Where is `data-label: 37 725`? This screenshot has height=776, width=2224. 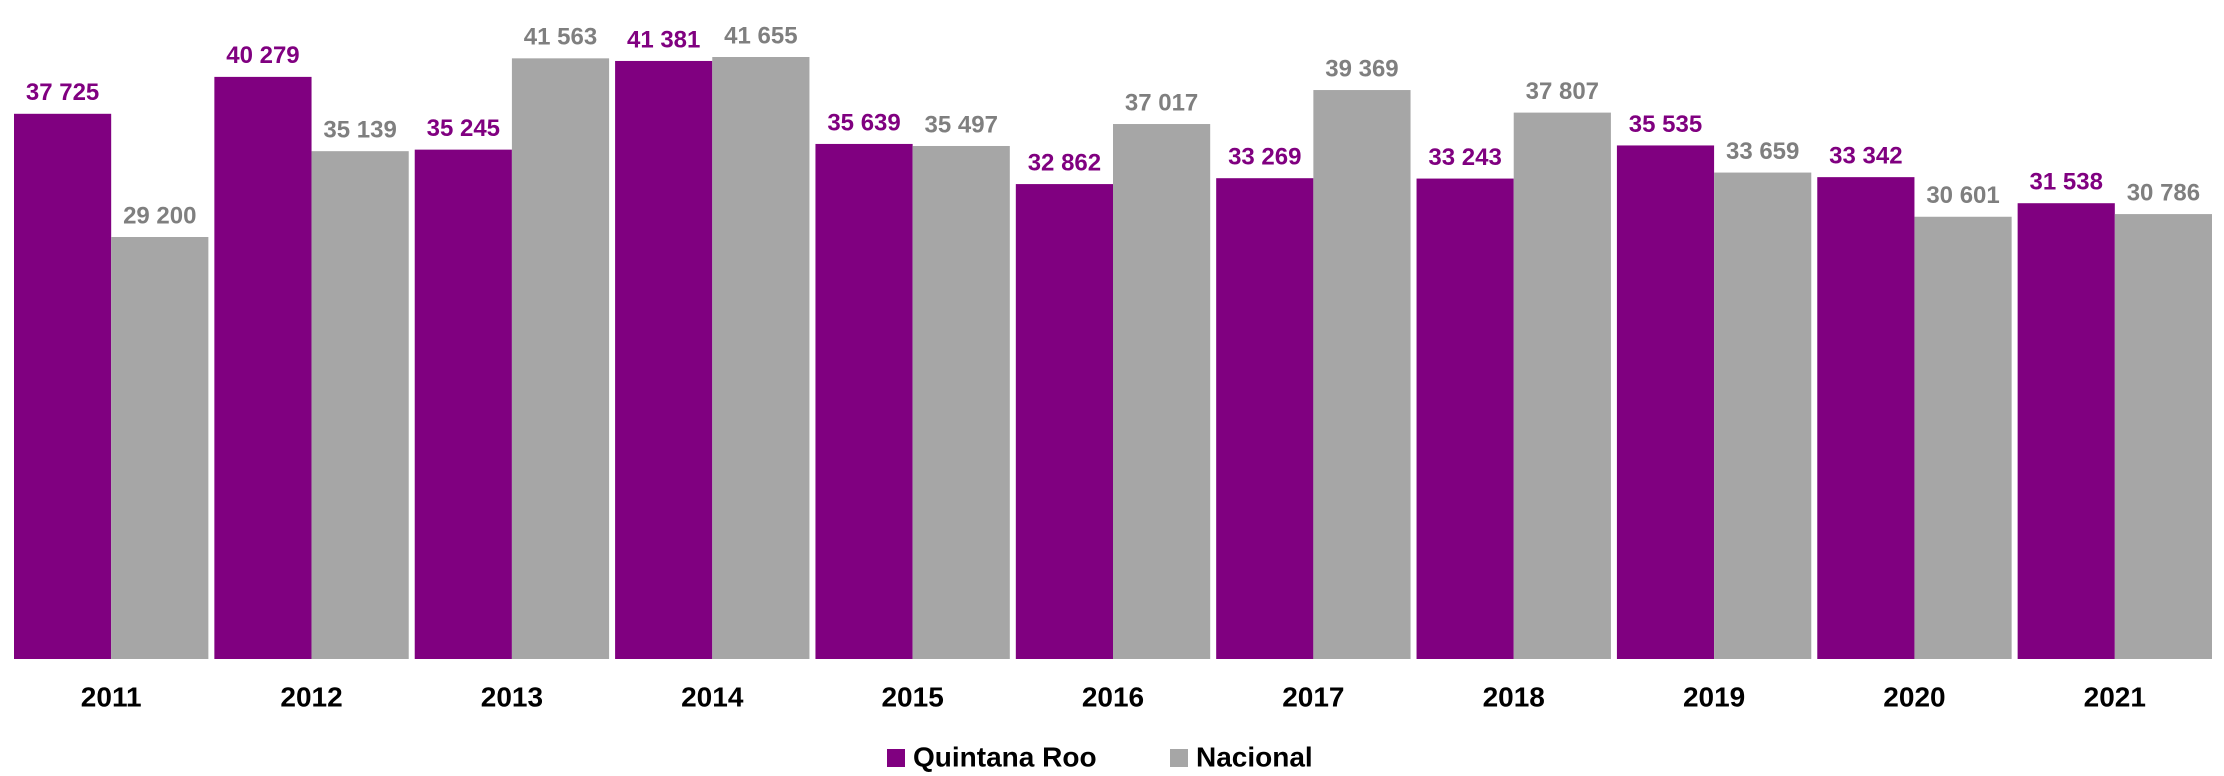 data-label: 37 725 is located at coordinates (62, 92).